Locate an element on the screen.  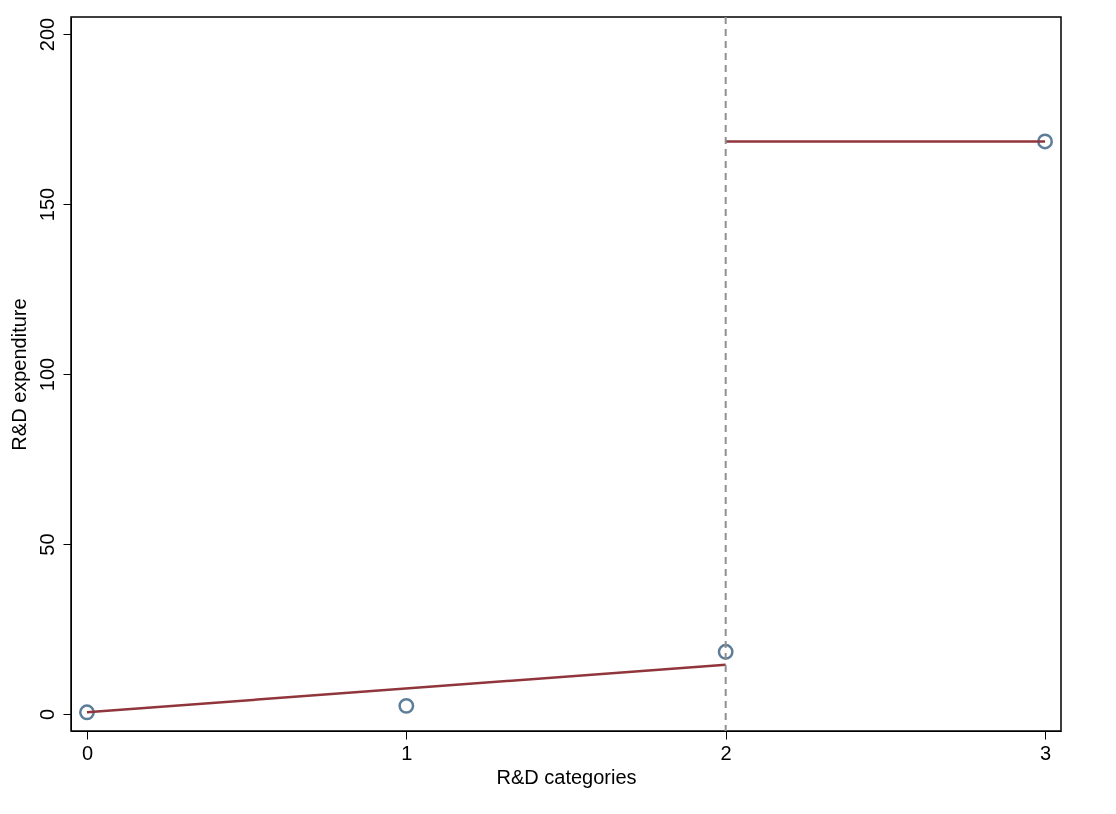
y-tick-label: 0 is located at coordinates (46, 714).